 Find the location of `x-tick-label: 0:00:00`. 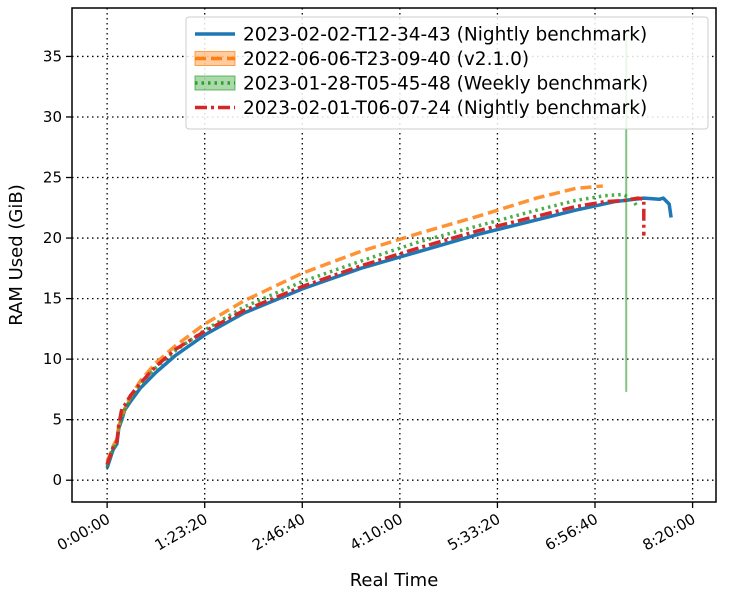

x-tick-label: 0:00:00 is located at coordinates (83, 532).